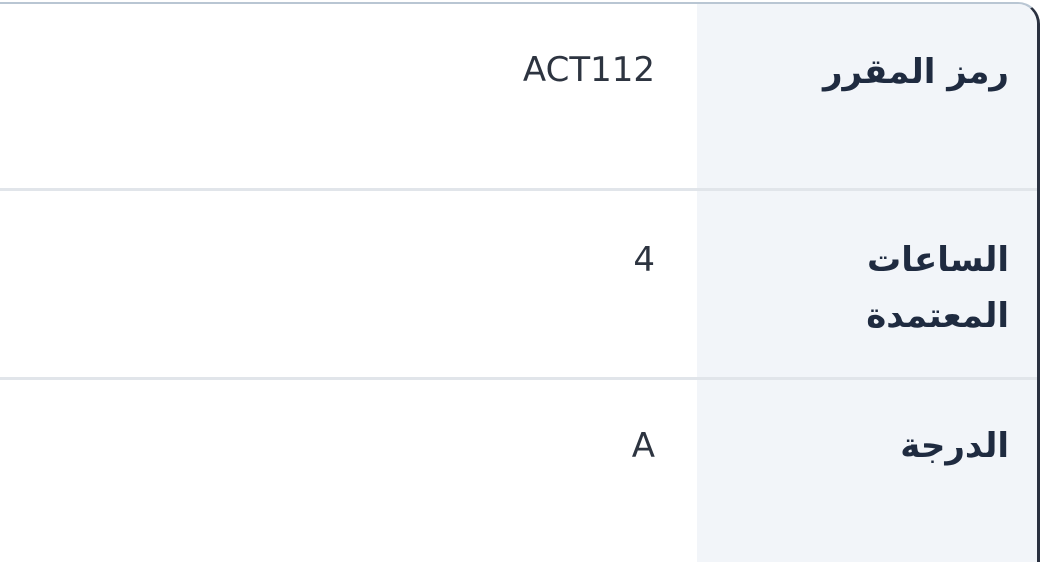  Describe the element at coordinates (588, 70) in the screenshot. I see `course-code-value: ACT112` at that location.